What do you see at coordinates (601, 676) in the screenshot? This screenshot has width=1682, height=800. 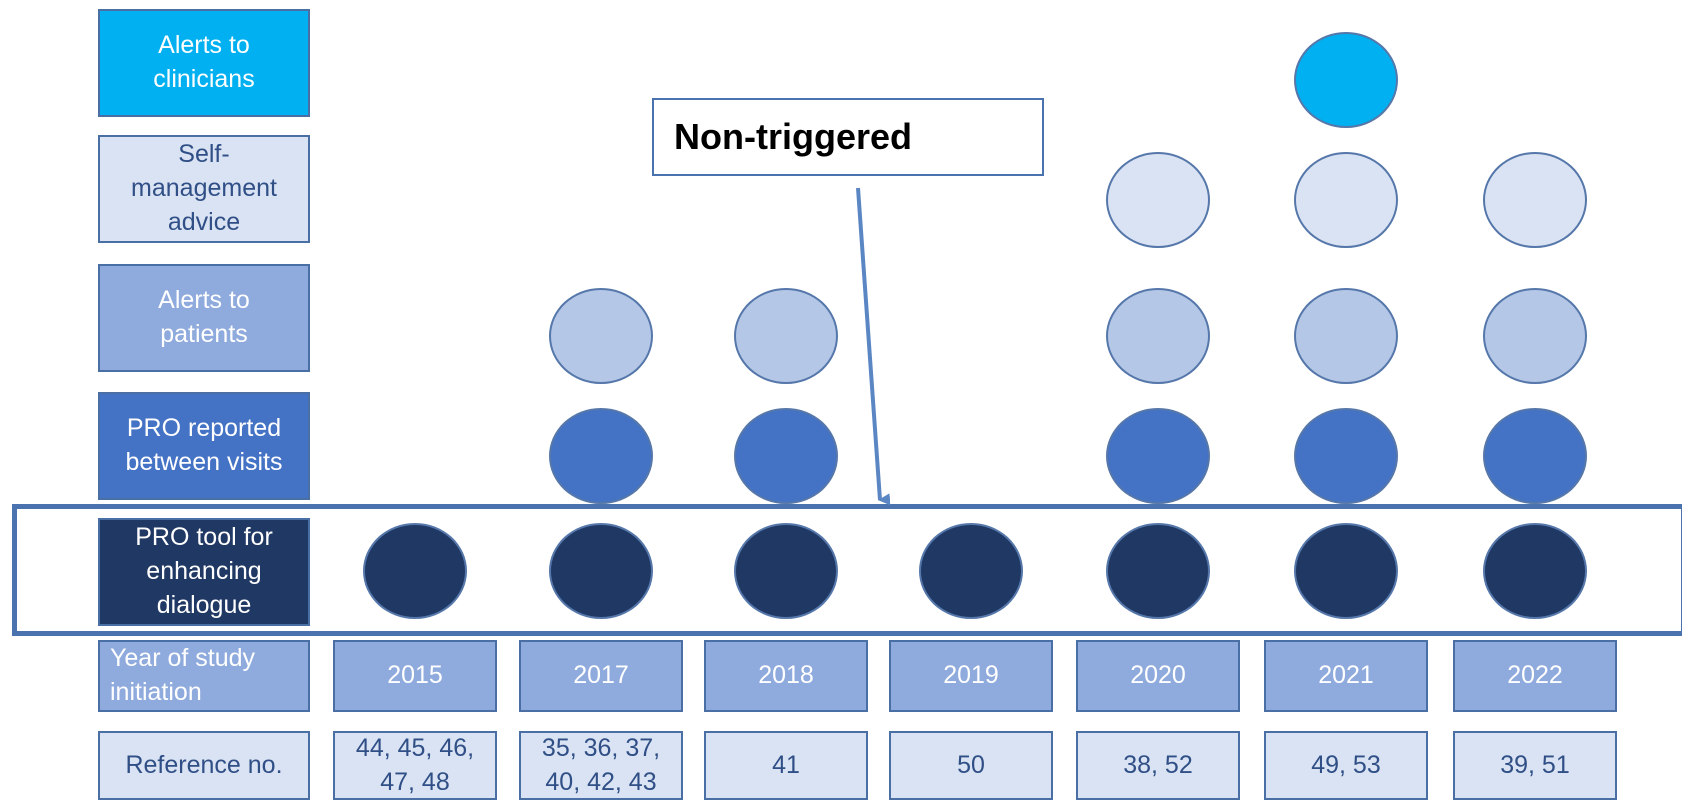 I see `year-box-2017: 2017` at bounding box center [601, 676].